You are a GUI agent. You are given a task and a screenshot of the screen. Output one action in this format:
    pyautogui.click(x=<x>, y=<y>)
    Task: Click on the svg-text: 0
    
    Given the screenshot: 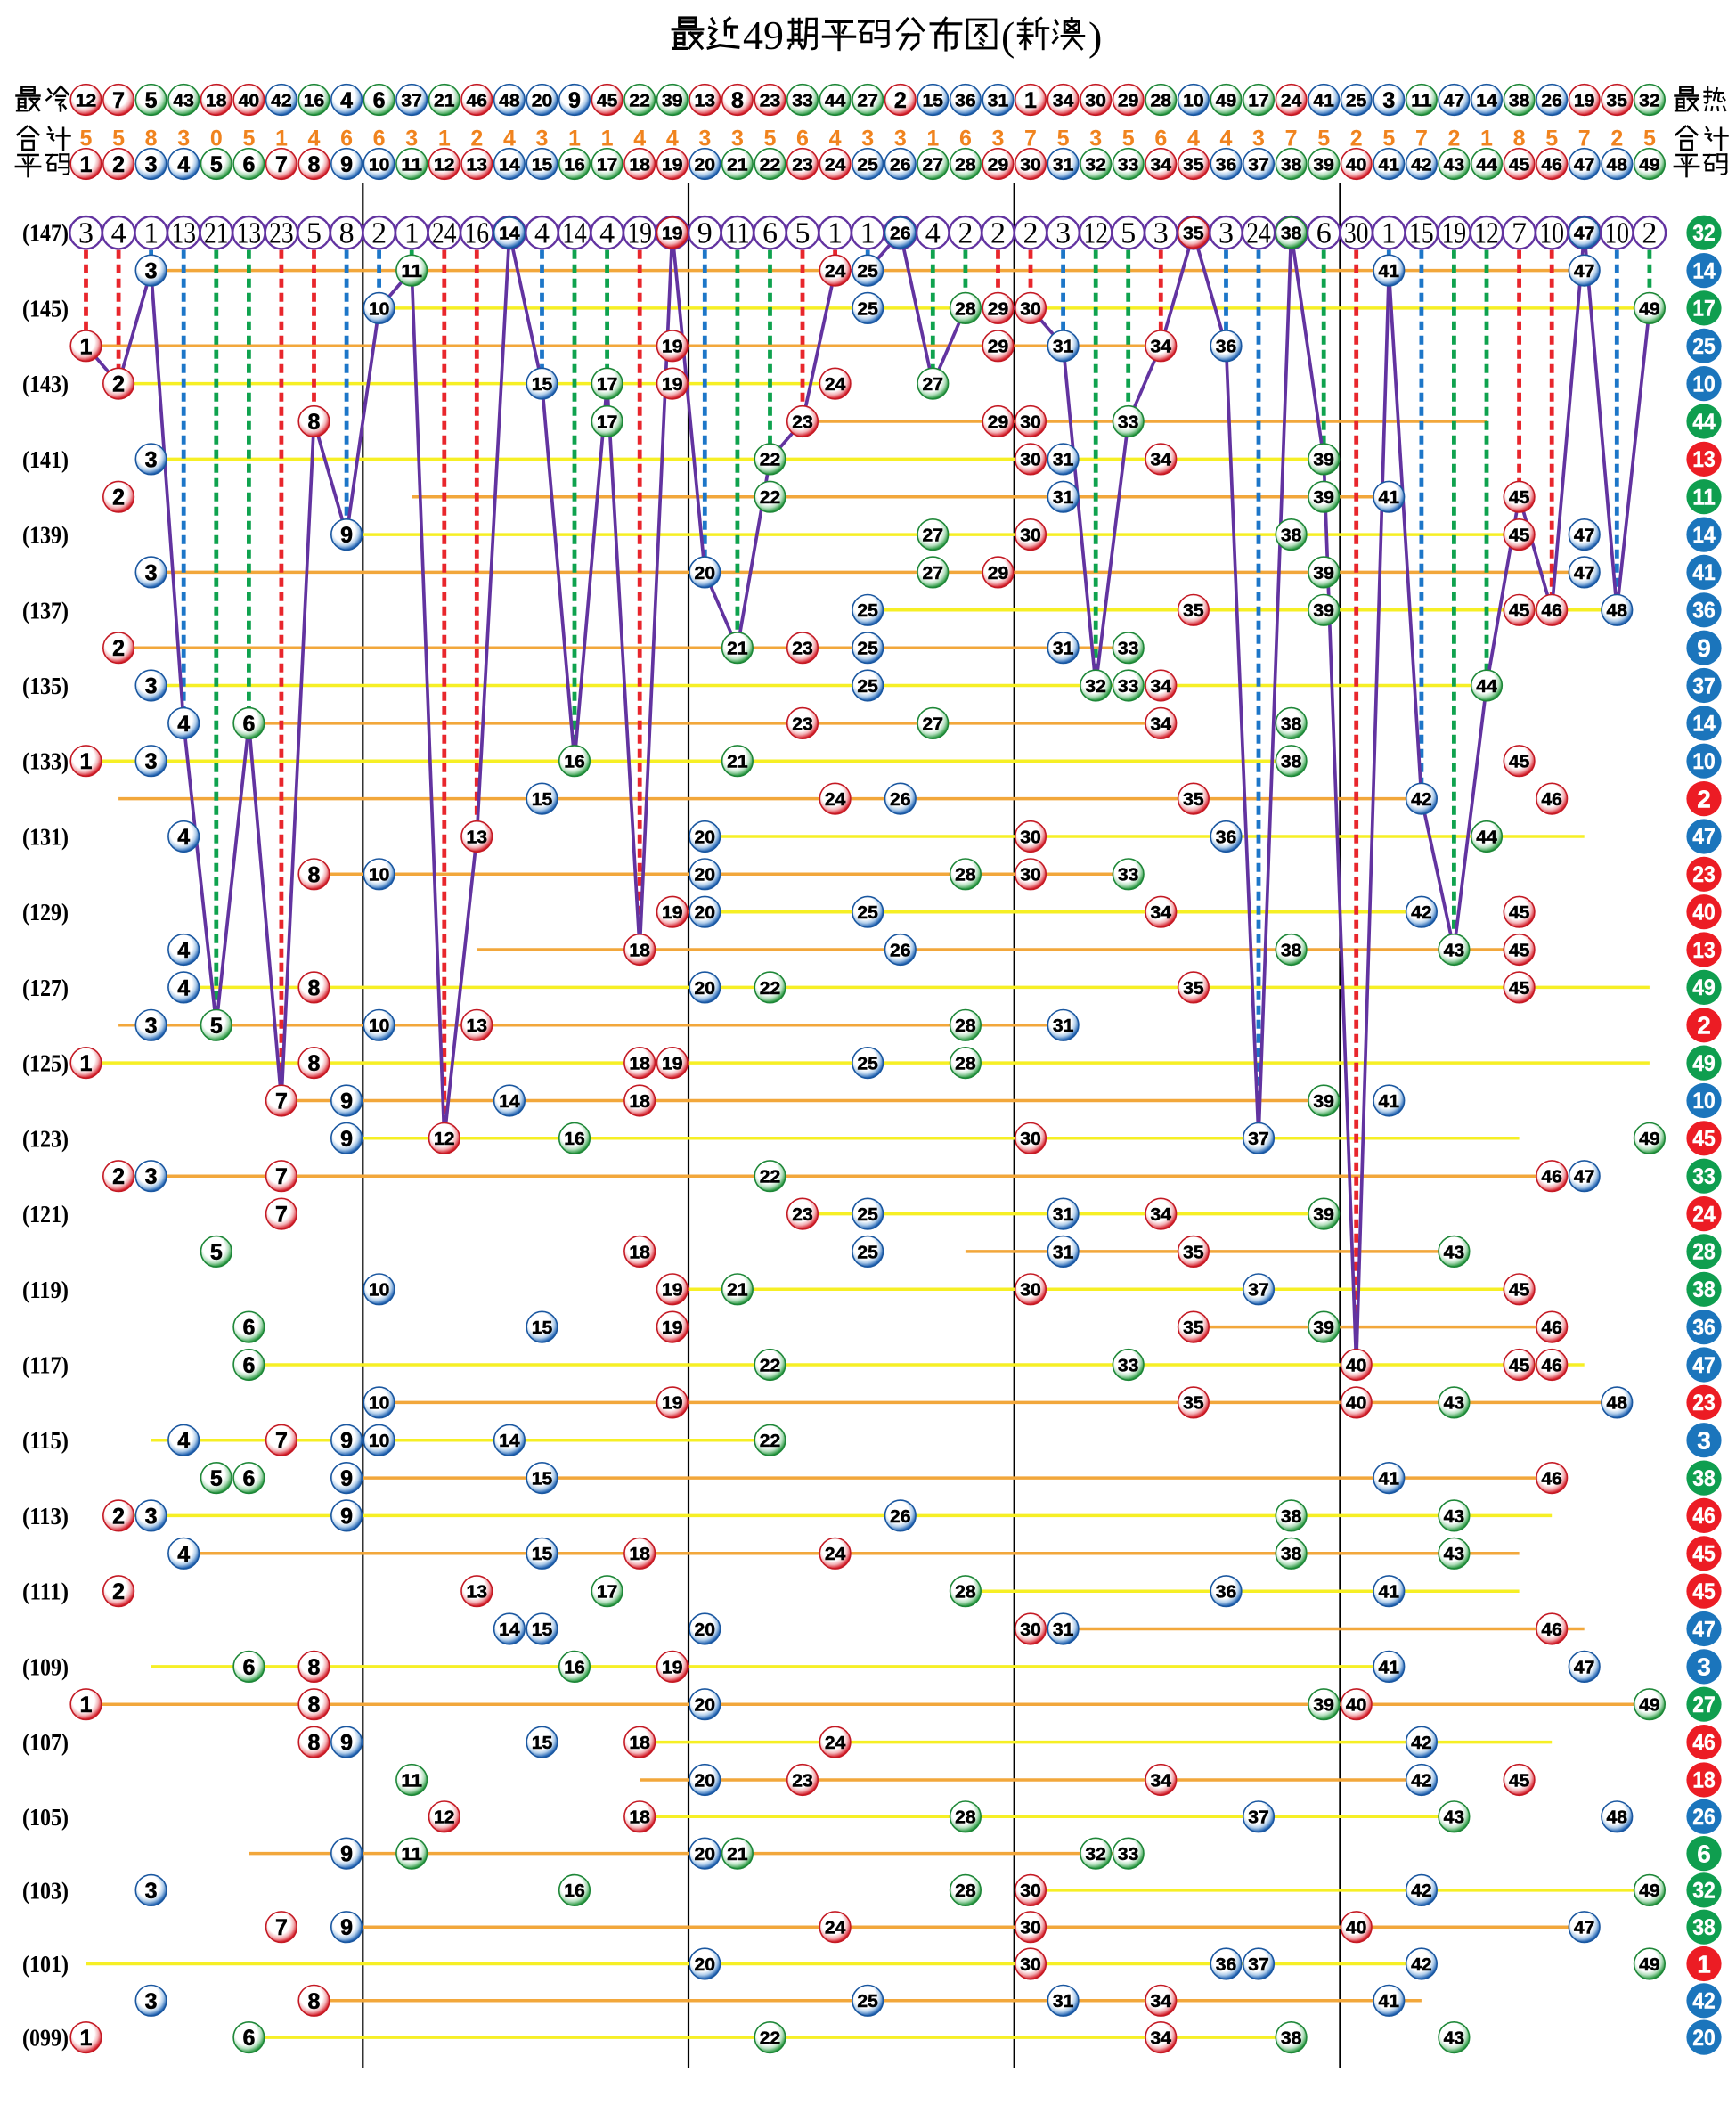 What is the action you would take?
    pyautogui.click(x=217, y=138)
    